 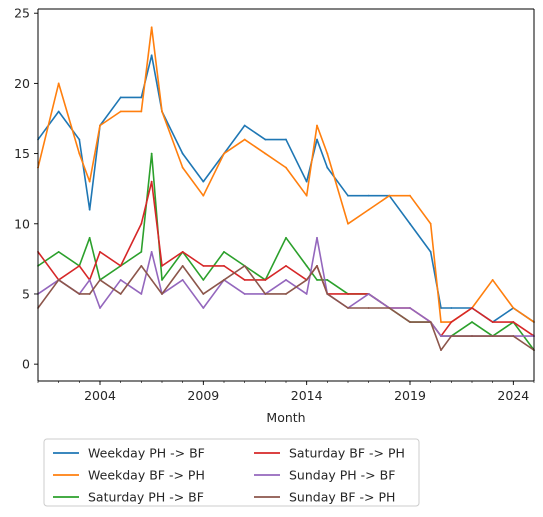 What do you see at coordinates (146, 475) in the screenshot?
I see `legend-label: Weekday BF -> PH` at bounding box center [146, 475].